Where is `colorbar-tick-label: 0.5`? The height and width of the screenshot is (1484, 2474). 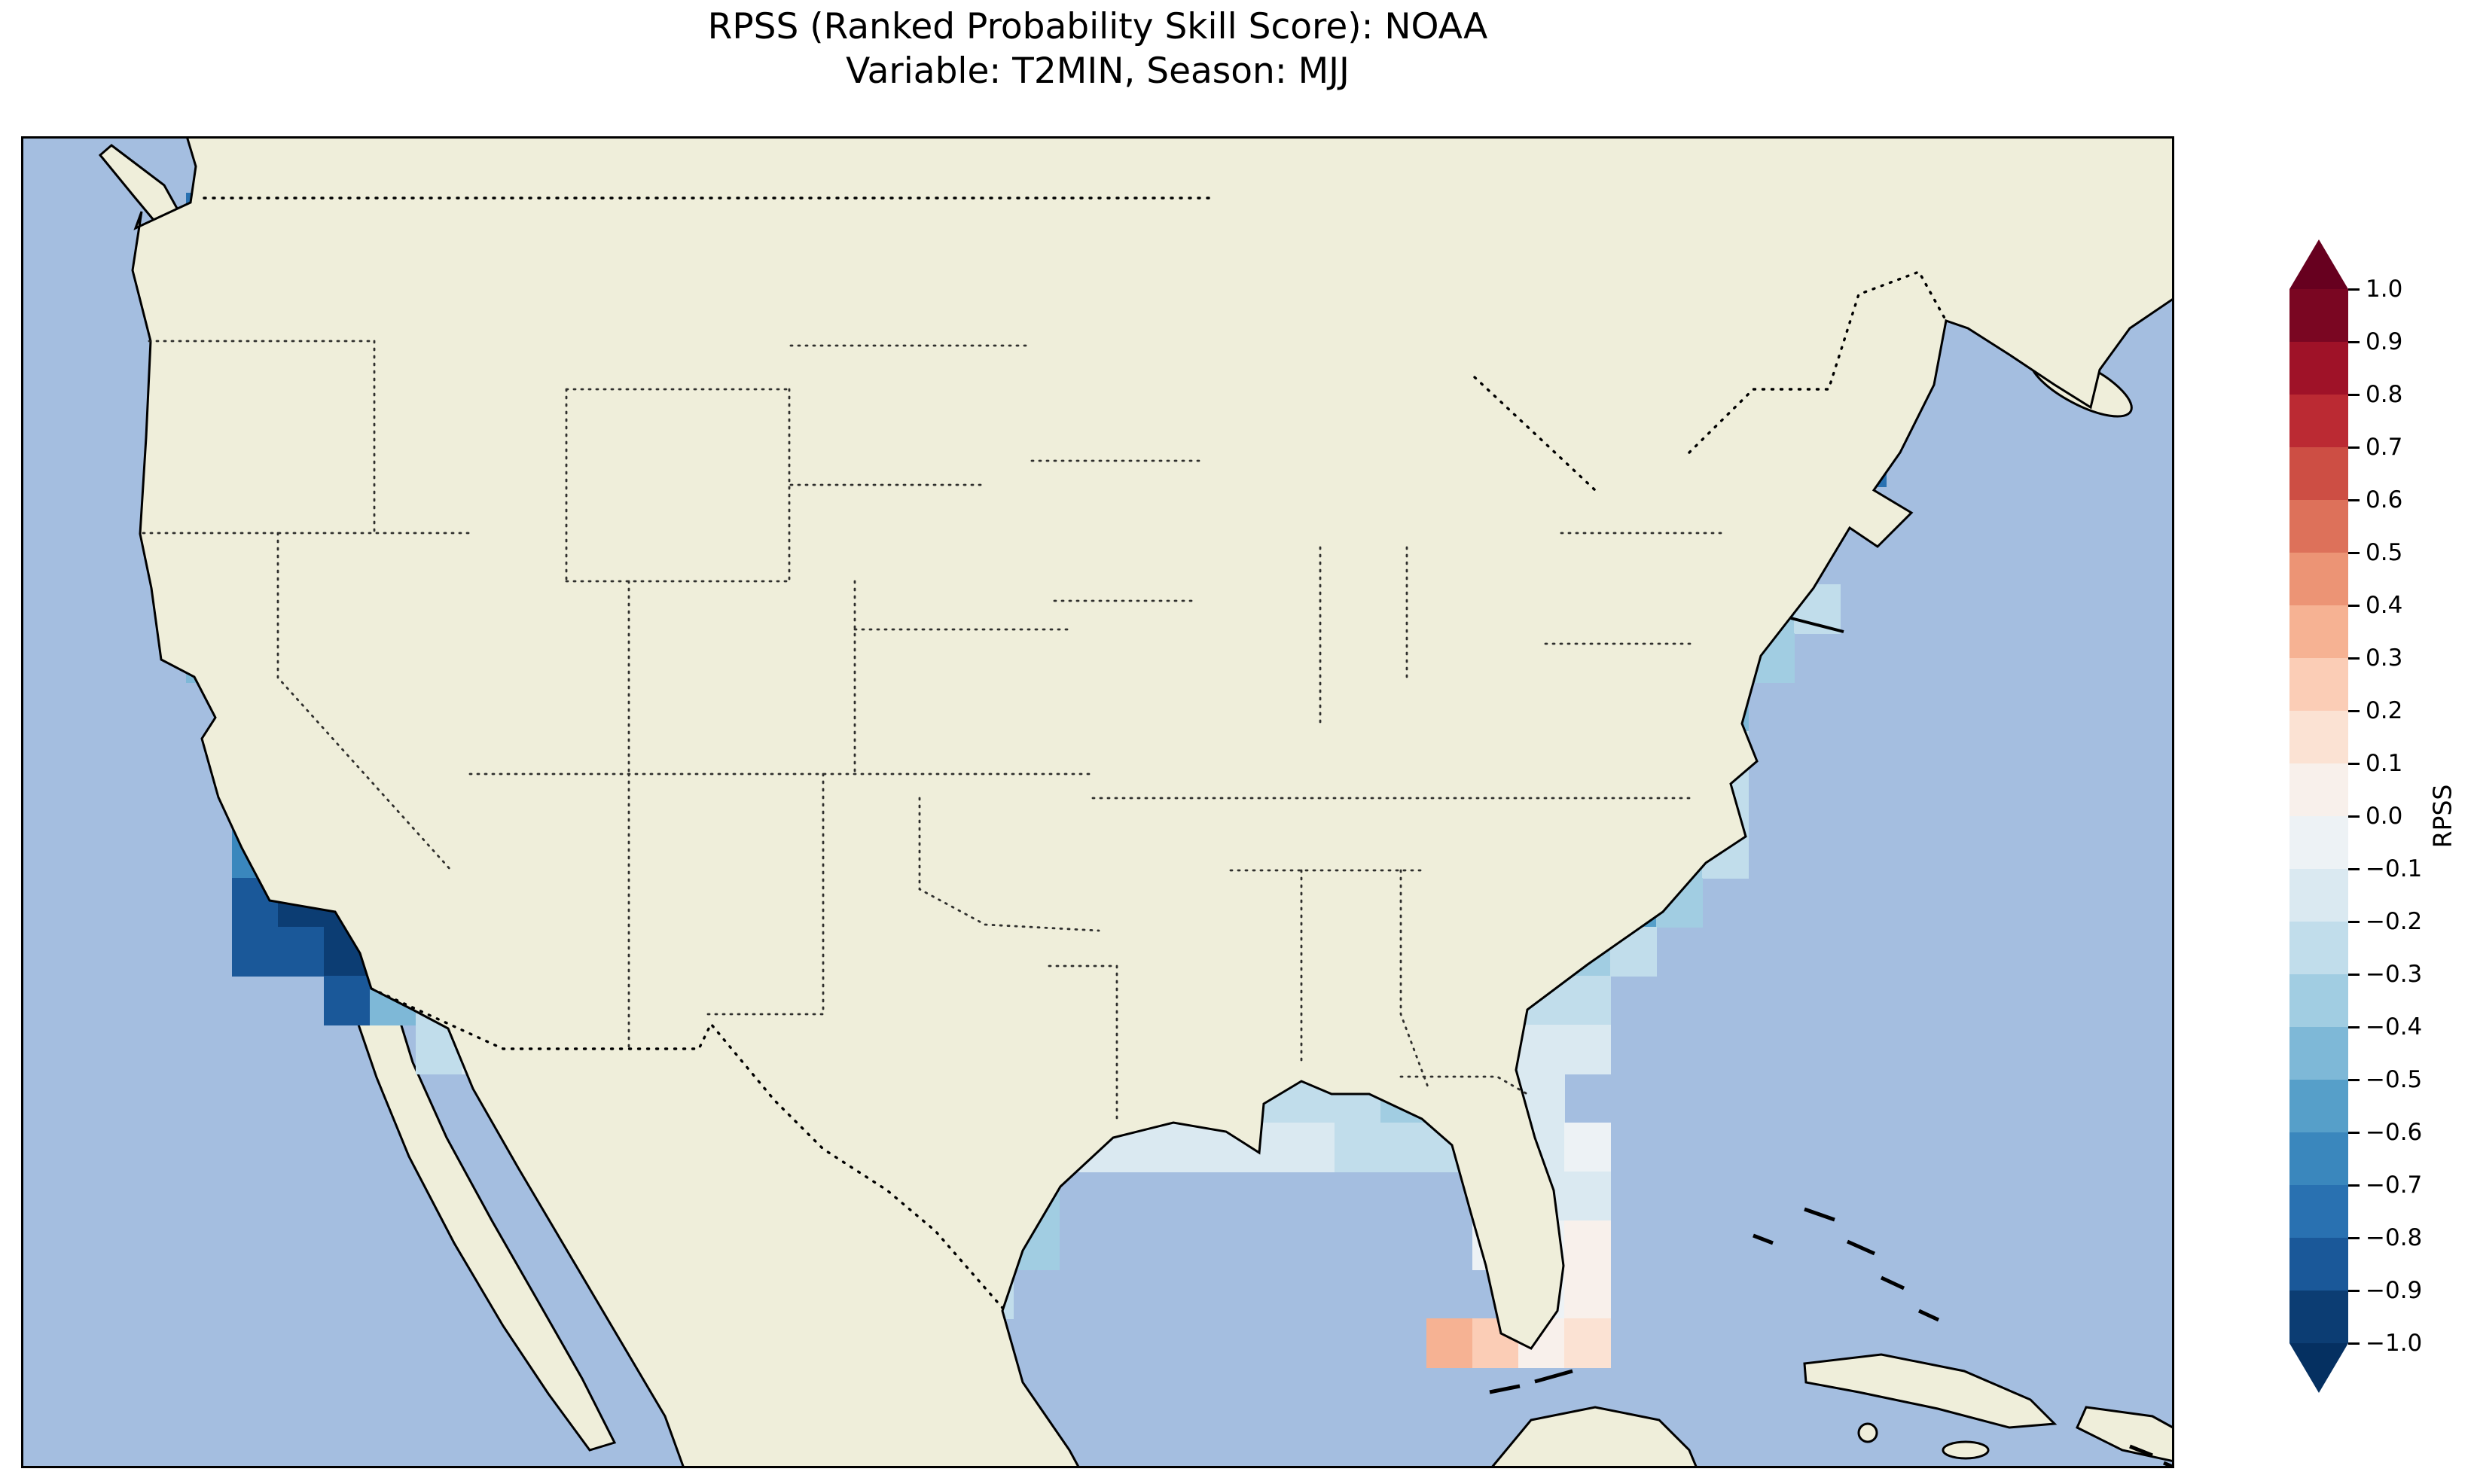 colorbar-tick-label: 0.5 is located at coordinates (2384, 552).